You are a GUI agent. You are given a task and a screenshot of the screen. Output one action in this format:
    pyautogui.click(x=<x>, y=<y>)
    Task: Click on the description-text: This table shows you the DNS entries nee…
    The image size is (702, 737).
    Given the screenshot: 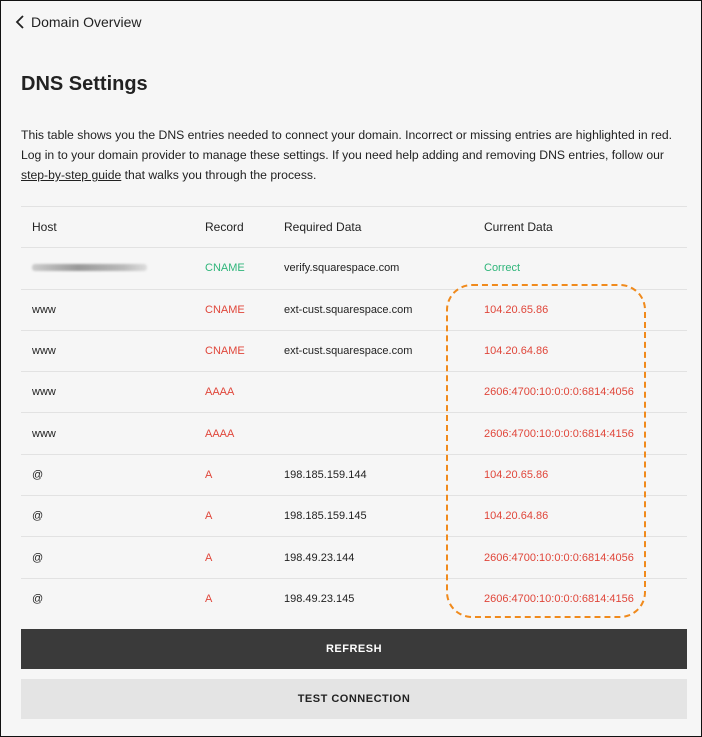 What is the action you would take?
    pyautogui.click(x=347, y=145)
    